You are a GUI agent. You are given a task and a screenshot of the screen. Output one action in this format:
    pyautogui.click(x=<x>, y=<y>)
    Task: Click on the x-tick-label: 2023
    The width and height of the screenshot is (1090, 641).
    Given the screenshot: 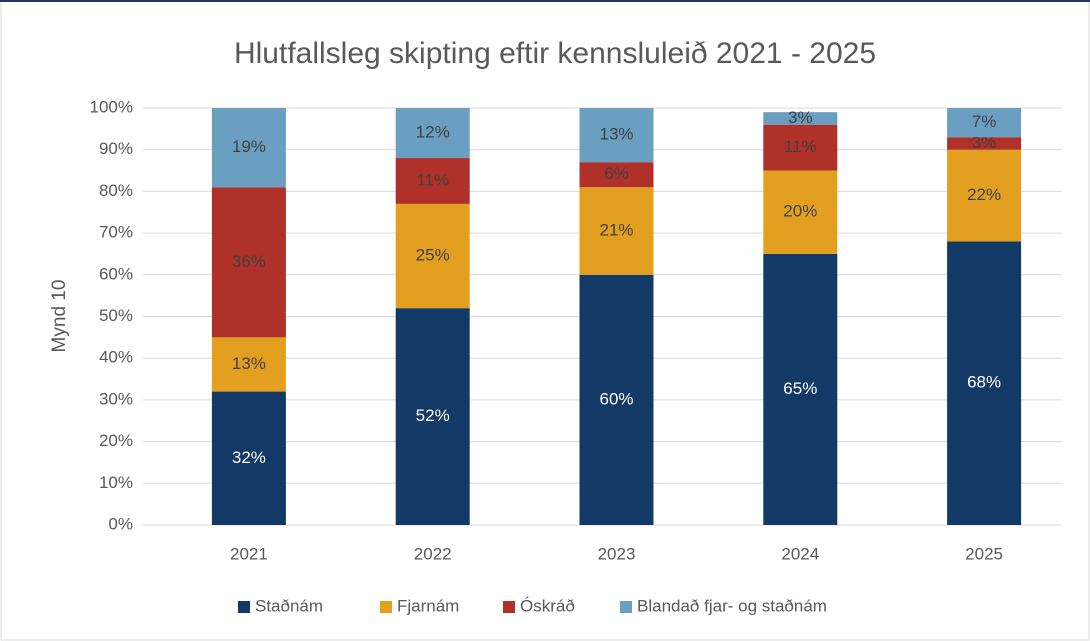 What is the action you would take?
    pyautogui.click(x=617, y=553)
    